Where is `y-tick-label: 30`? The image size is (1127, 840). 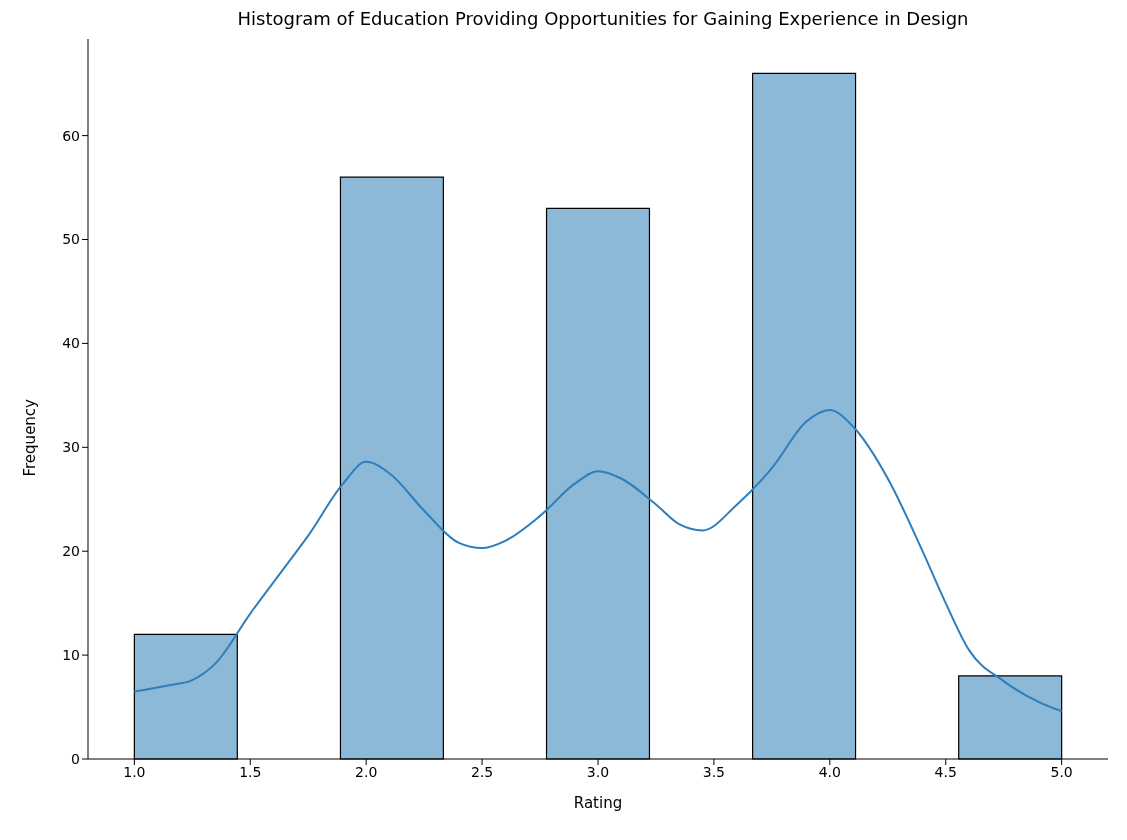 y-tick-label: 30 is located at coordinates (71, 447).